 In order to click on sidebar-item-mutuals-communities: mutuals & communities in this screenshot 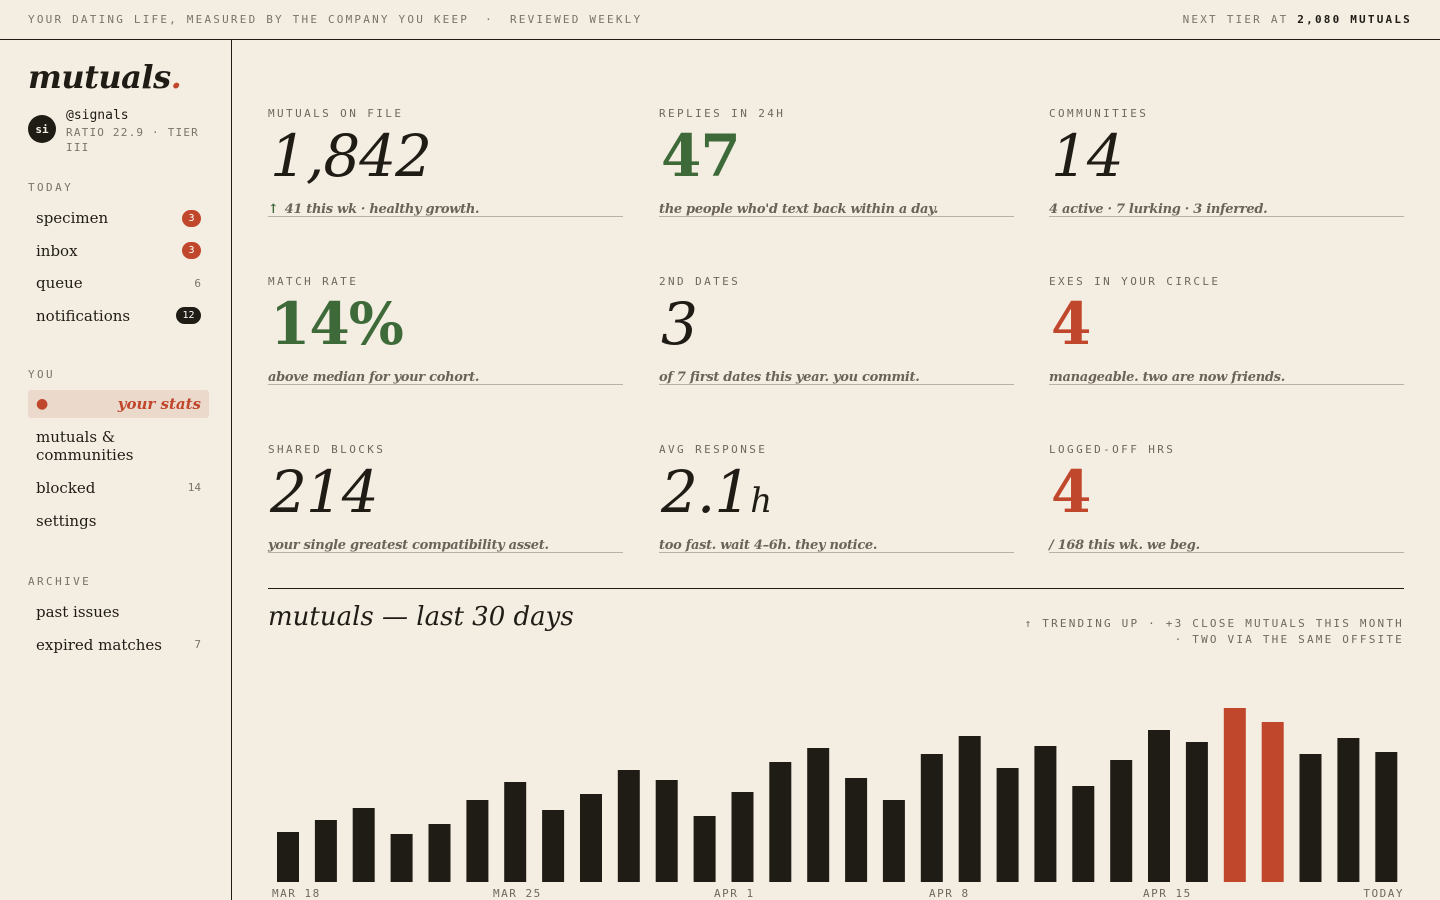, I will do `click(118, 446)`.